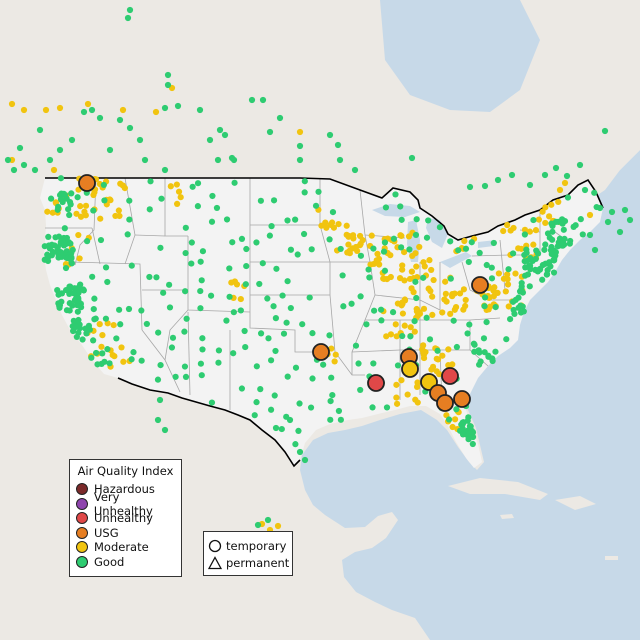 The width and height of the screenshot is (640, 640). I want to click on hazardous-swatch, so click(82, 489).